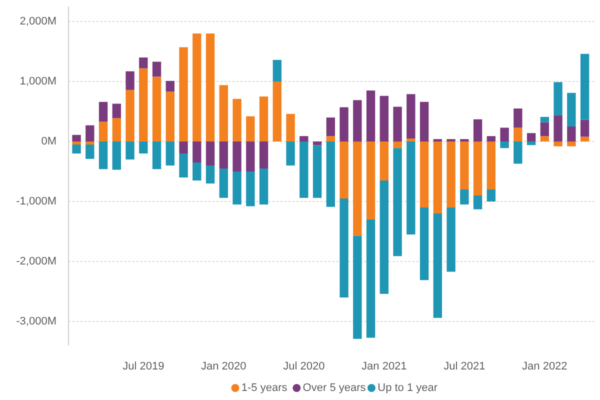 Image resolution: width=600 pixels, height=400 pixels. Describe the element at coordinates (465, 366) in the screenshot. I see `x-tick-label: Jul 2021` at that location.